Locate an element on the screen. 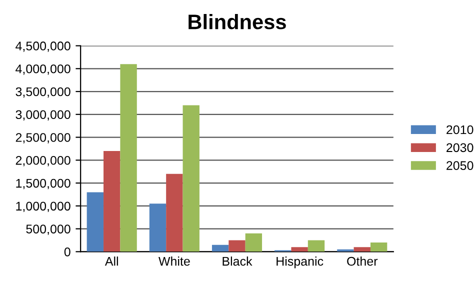  x-tick-label: Black is located at coordinates (237, 261).